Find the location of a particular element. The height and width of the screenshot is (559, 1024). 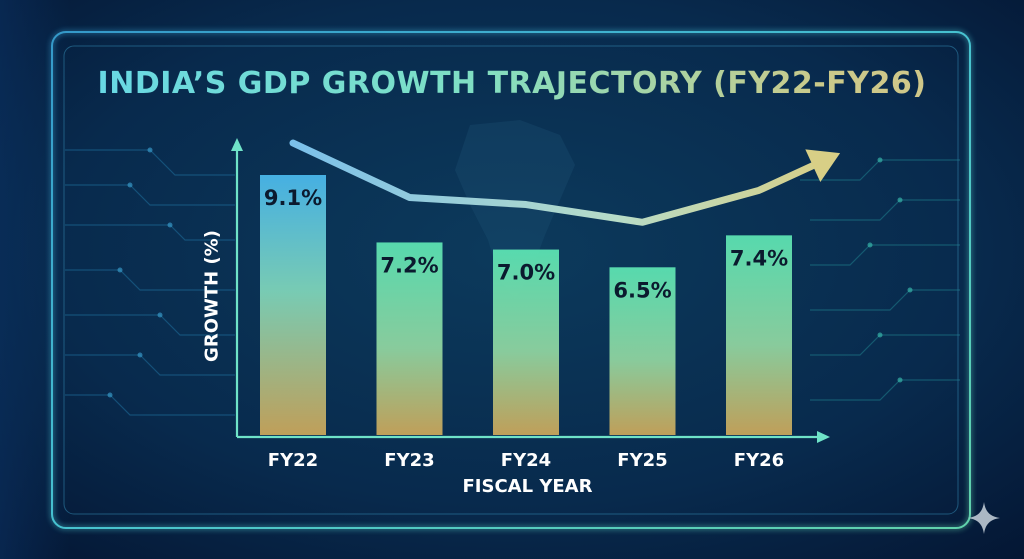

tick-label-fy22: FY22 is located at coordinates (293, 460).